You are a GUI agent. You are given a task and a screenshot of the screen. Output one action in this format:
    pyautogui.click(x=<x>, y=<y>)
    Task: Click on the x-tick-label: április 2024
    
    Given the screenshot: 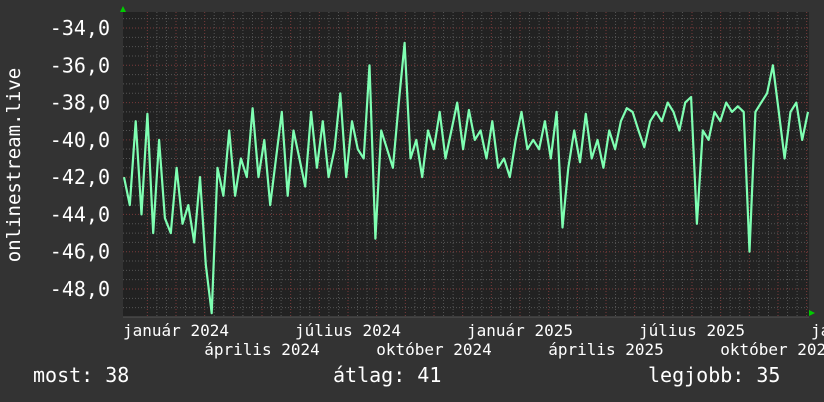 What is the action you would take?
    pyautogui.click(x=262, y=349)
    